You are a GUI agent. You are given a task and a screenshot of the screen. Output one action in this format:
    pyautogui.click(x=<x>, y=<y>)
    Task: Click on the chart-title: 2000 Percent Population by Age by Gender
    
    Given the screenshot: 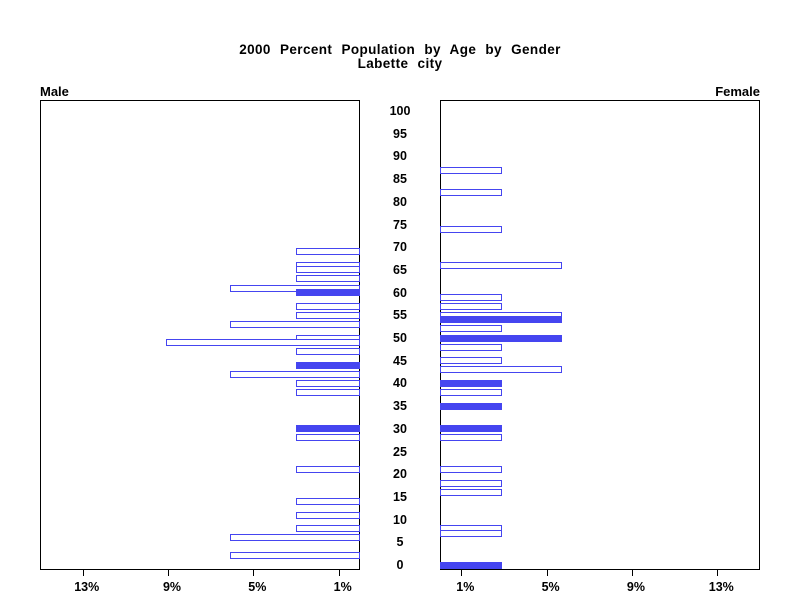 What is the action you would take?
    pyautogui.click(x=400, y=49)
    